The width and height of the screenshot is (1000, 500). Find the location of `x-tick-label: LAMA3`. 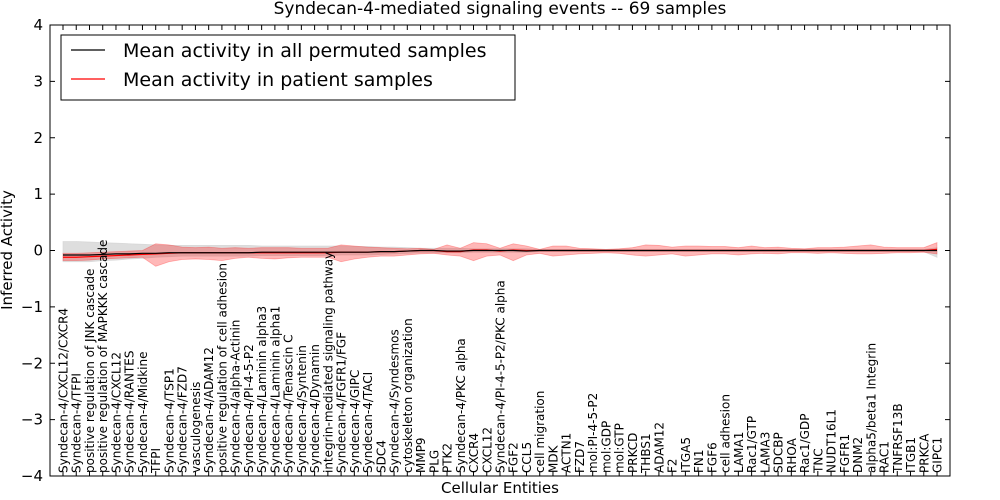

x-tick-label: LAMA3 is located at coordinates (765, 452).